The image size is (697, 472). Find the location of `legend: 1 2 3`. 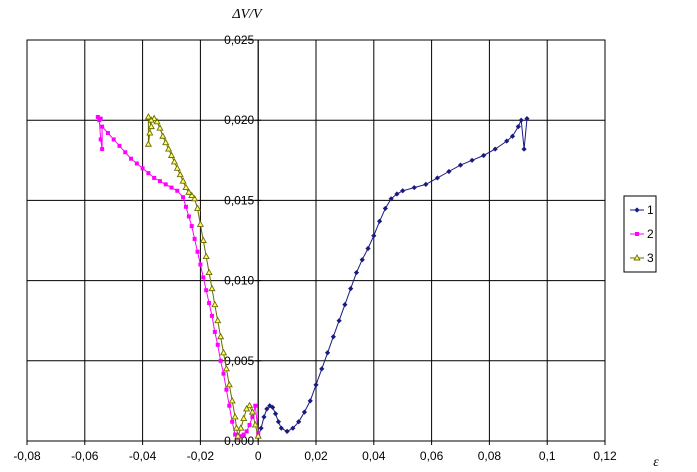

legend: 1 2 3 is located at coordinates (640, 234).